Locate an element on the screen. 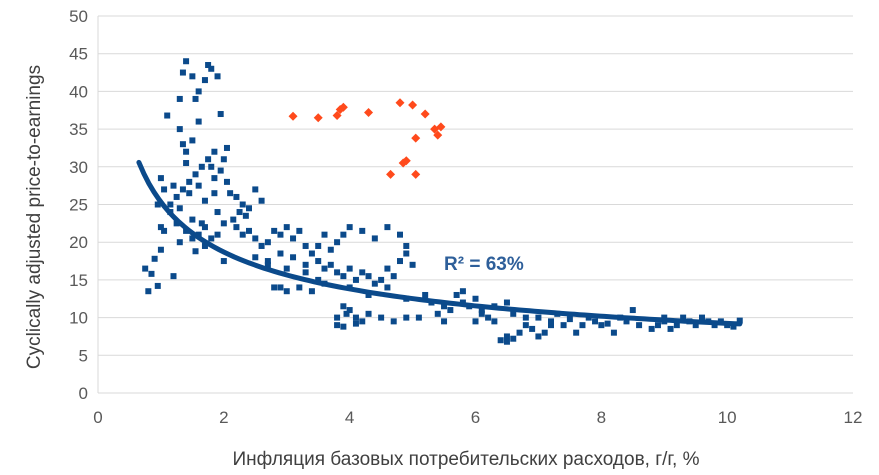  x-tick-label: 12 is located at coordinates (853, 417).